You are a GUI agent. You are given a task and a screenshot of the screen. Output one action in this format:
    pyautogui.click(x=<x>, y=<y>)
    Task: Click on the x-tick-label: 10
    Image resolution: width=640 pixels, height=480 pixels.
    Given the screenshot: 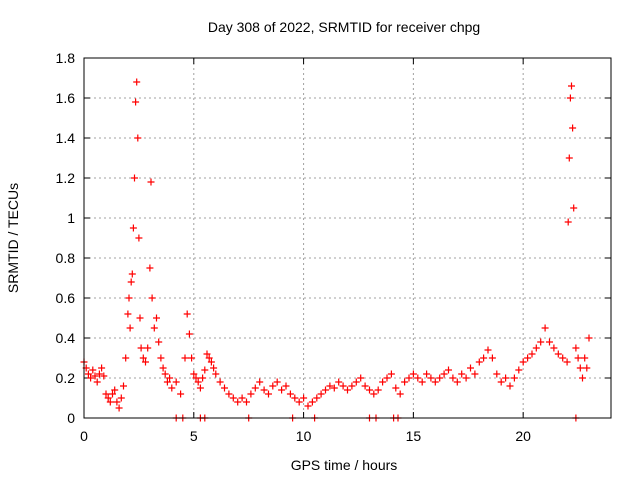 What is the action you would take?
    pyautogui.click(x=304, y=436)
    